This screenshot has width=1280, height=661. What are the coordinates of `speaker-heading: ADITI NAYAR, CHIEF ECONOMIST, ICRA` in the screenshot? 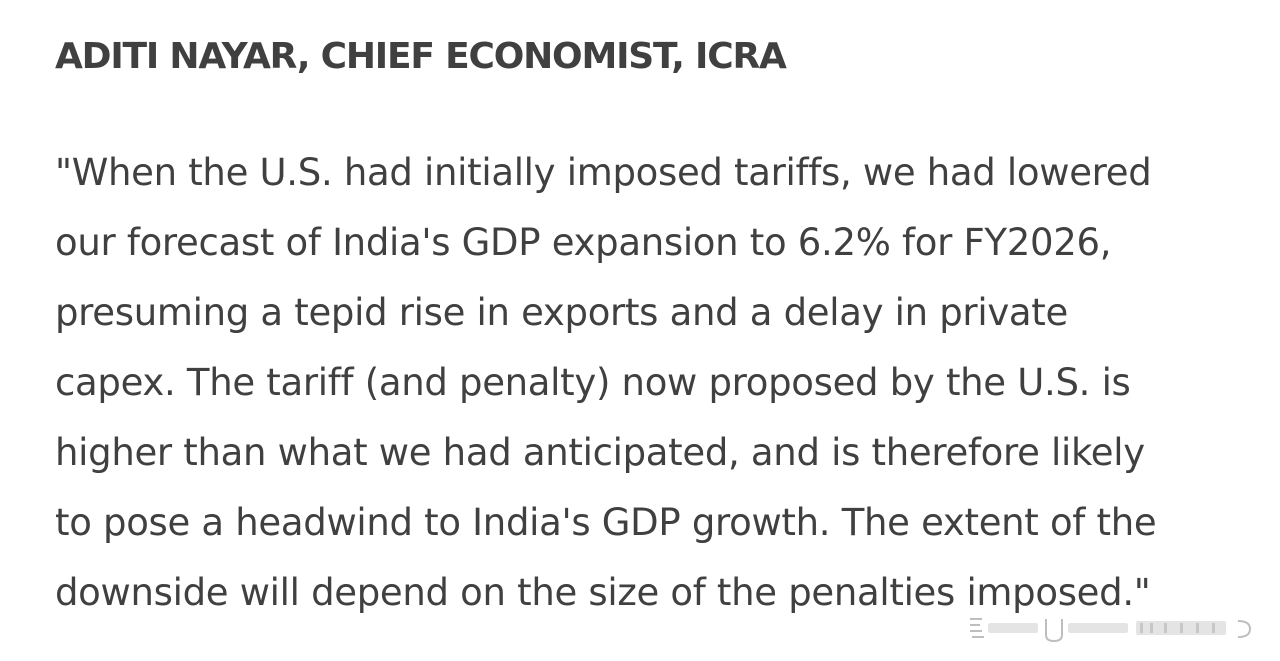 It's located at (421, 56).